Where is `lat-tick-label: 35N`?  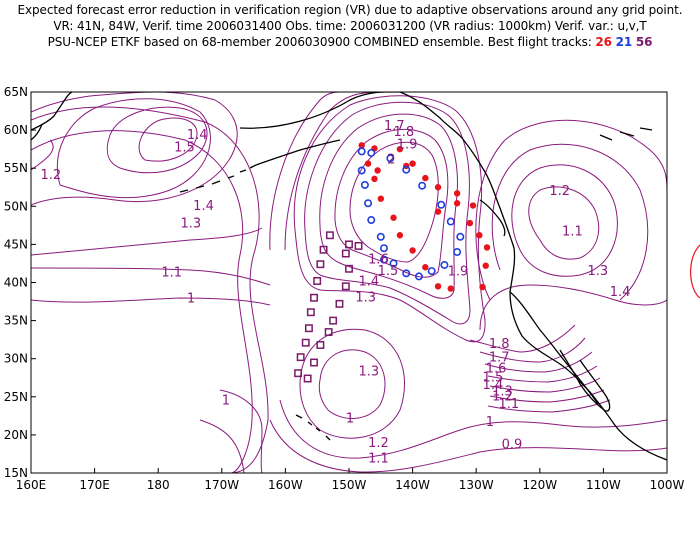
lat-tick-label: 35N is located at coordinates (16, 321).